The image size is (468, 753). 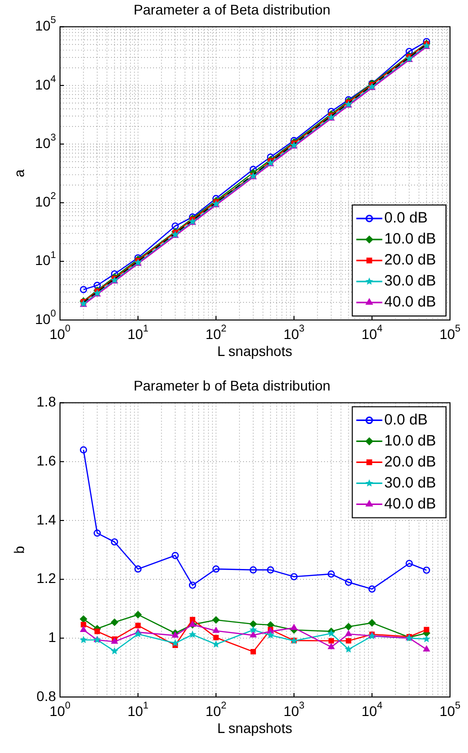 I want to click on y-axis-title: b, so click(x=18, y=550).